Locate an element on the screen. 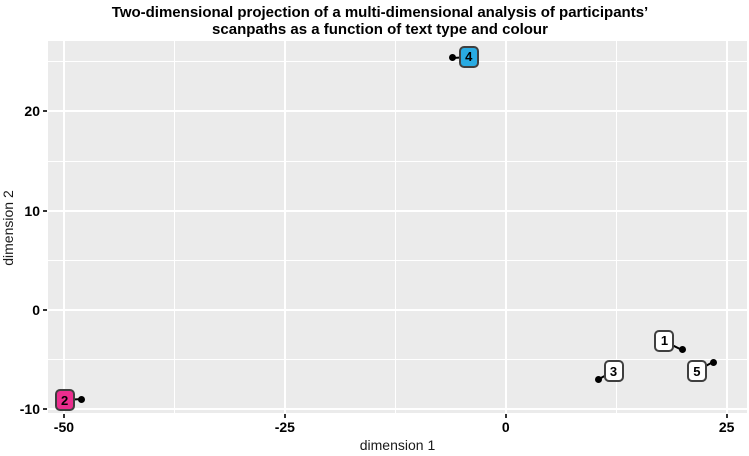 The height and width of the screenshot is (456, 749). x-axis-tick-label: -50 is located at coordinates (64, 427).